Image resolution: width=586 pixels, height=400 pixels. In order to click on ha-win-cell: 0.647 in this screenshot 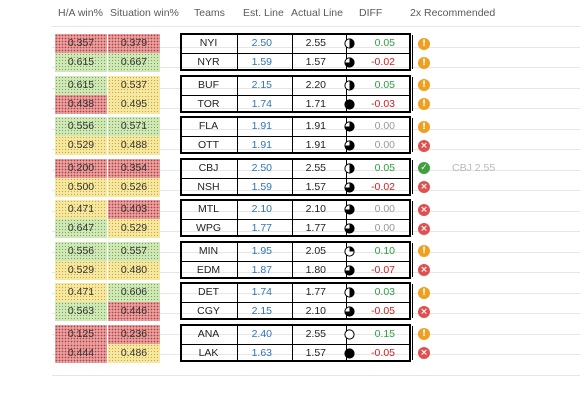, I will do `click(81, 228)`.